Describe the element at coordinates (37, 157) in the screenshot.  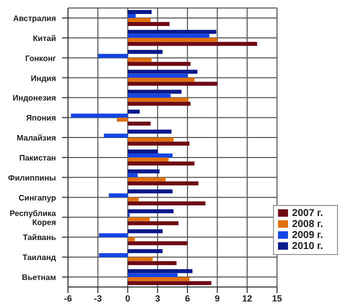
I see `y-tick-label: Пакистан` at that location.